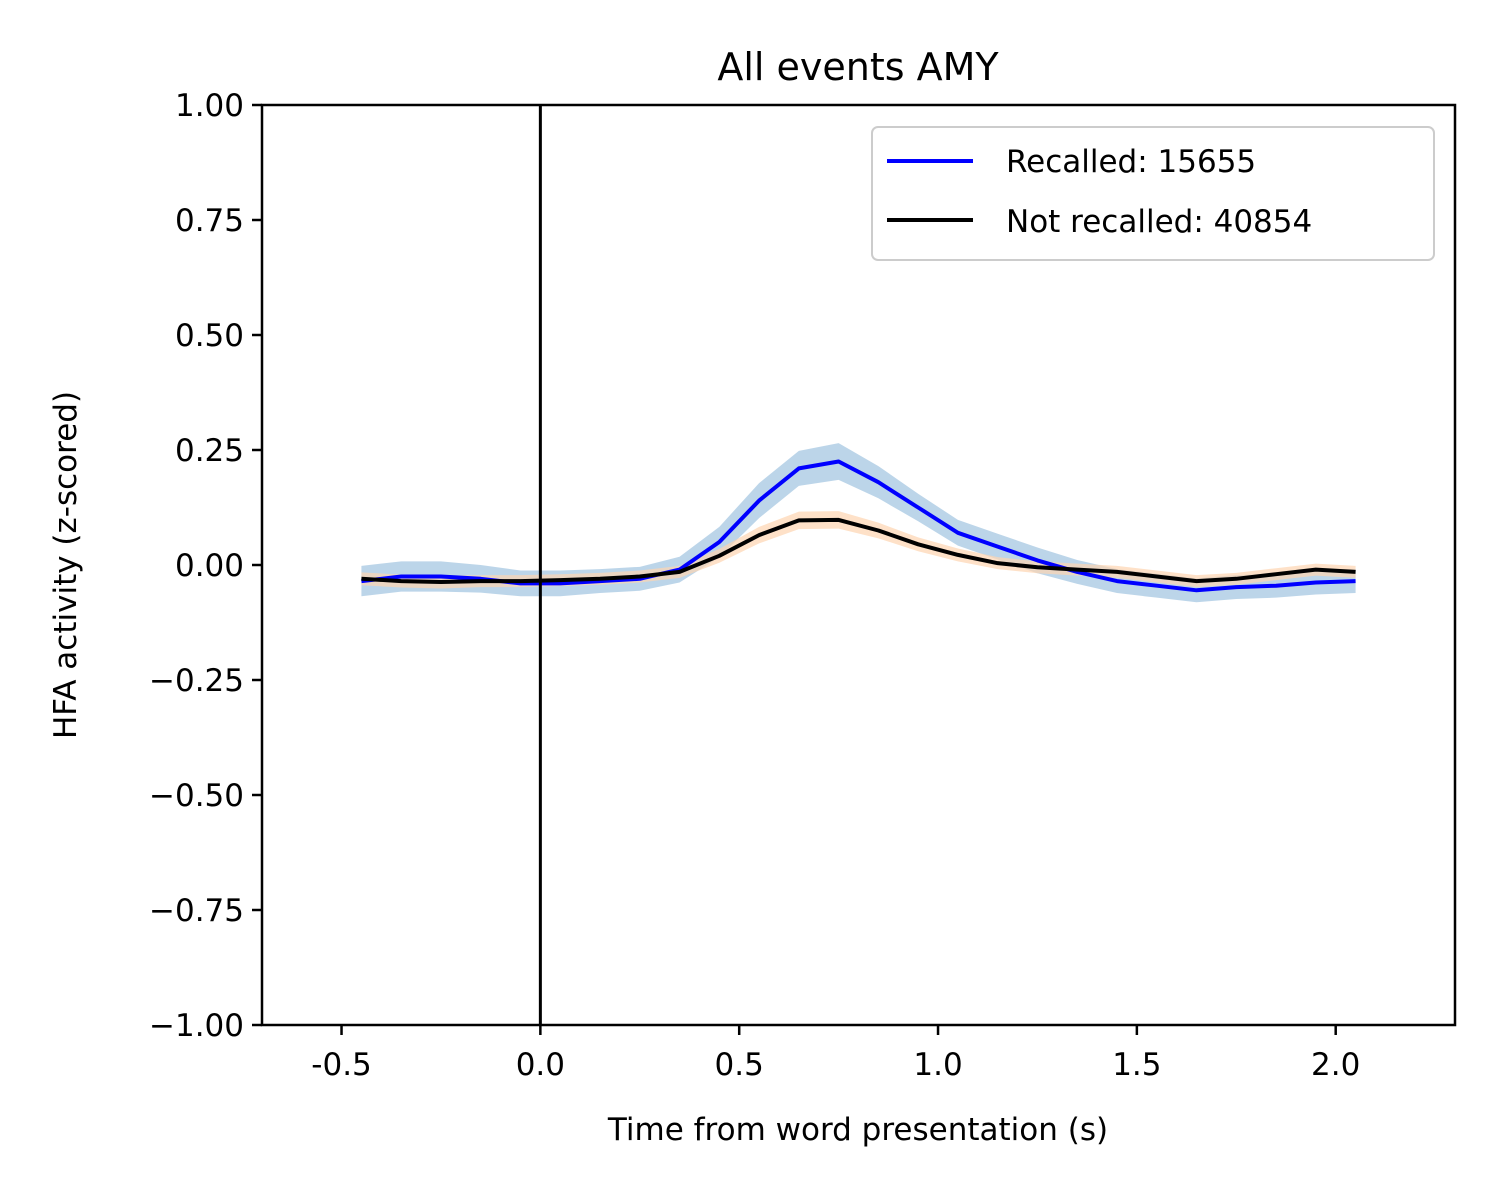 Image resolution: width=1500 pixels, height=1200 pixels. I want to click on y-tick-label: 0.25, so click(209, 451).